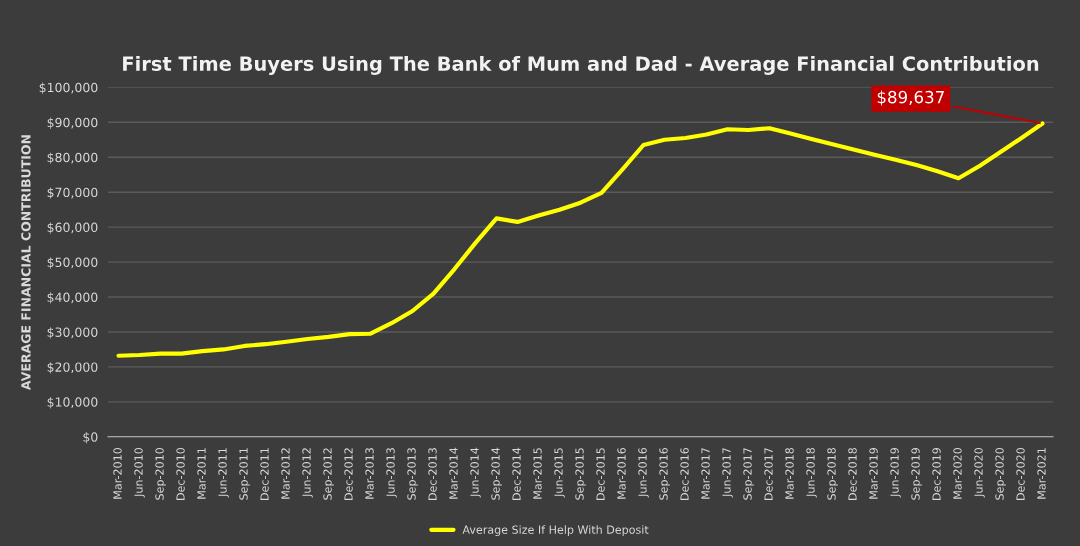  What do you see at coordinates (285, 473) in the screenshot?
I see `x-tick-label: Mar-2012` at bounding box center [285, 473].